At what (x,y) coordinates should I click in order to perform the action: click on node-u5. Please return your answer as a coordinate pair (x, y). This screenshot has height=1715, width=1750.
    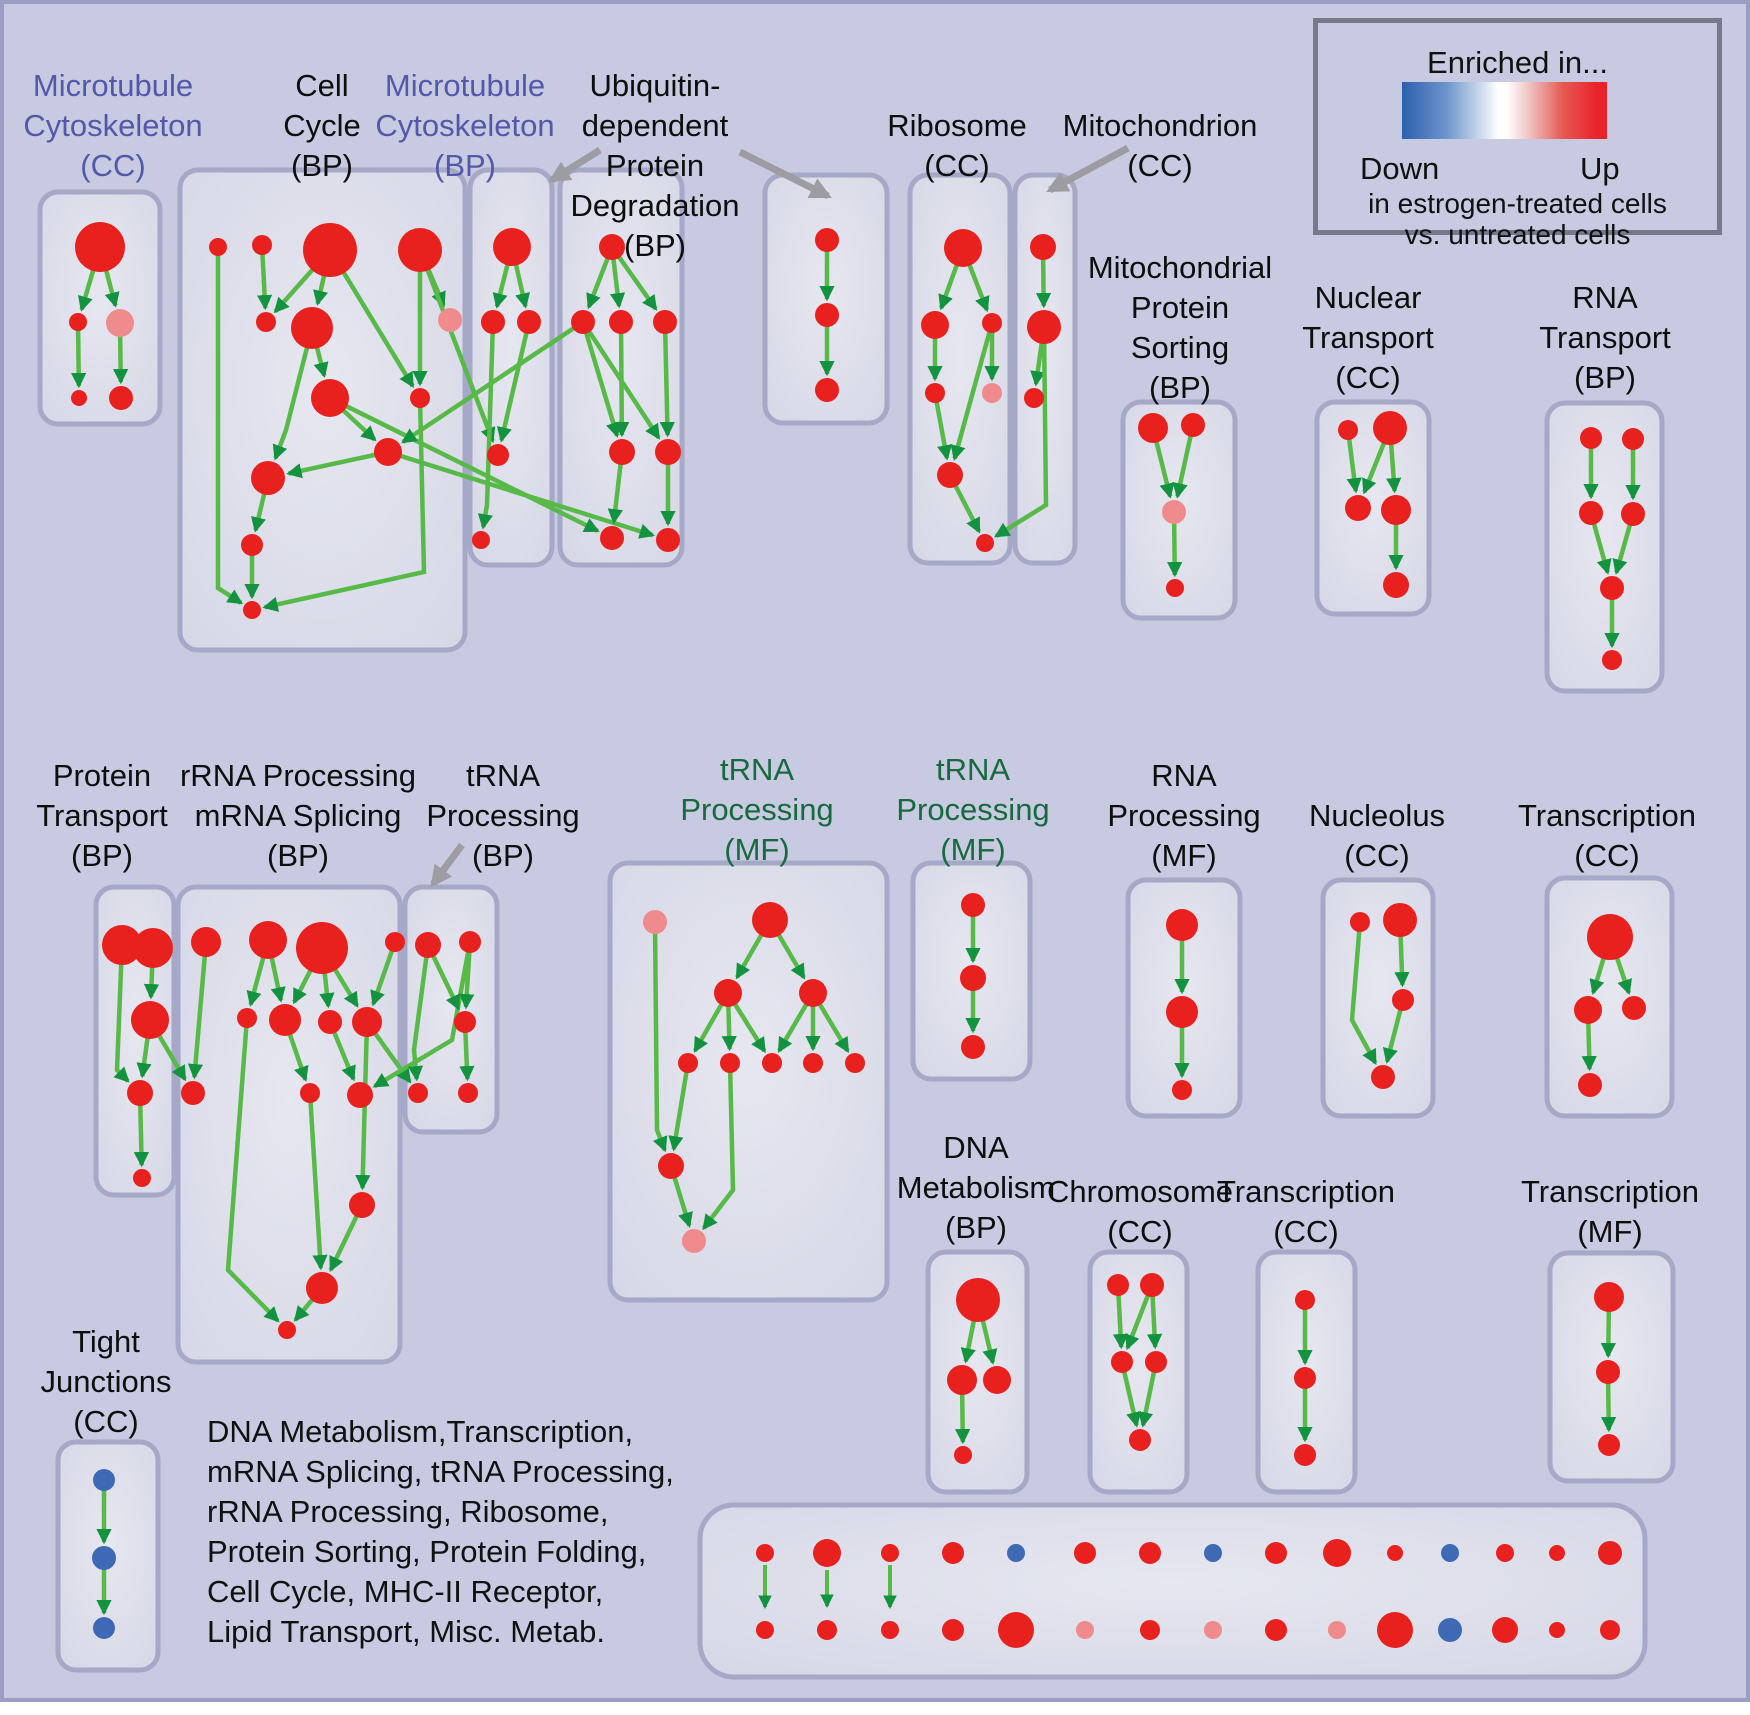
    Looking at the image, I should click on (622, 452).